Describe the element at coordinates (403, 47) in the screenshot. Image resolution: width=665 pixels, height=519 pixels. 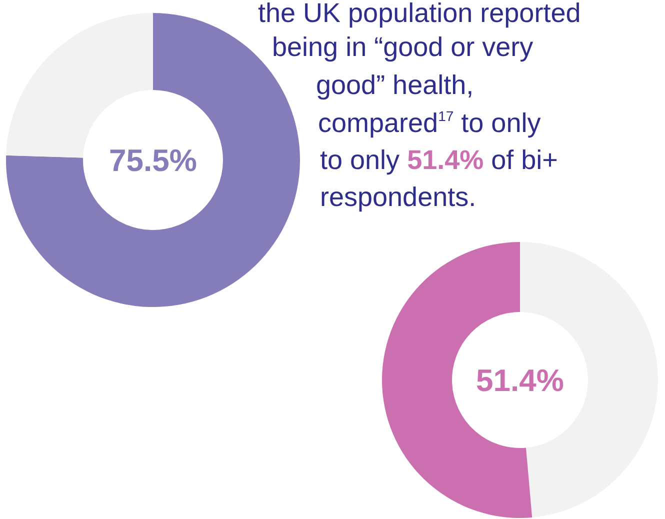
I see `text: being in “good or very` at that location.